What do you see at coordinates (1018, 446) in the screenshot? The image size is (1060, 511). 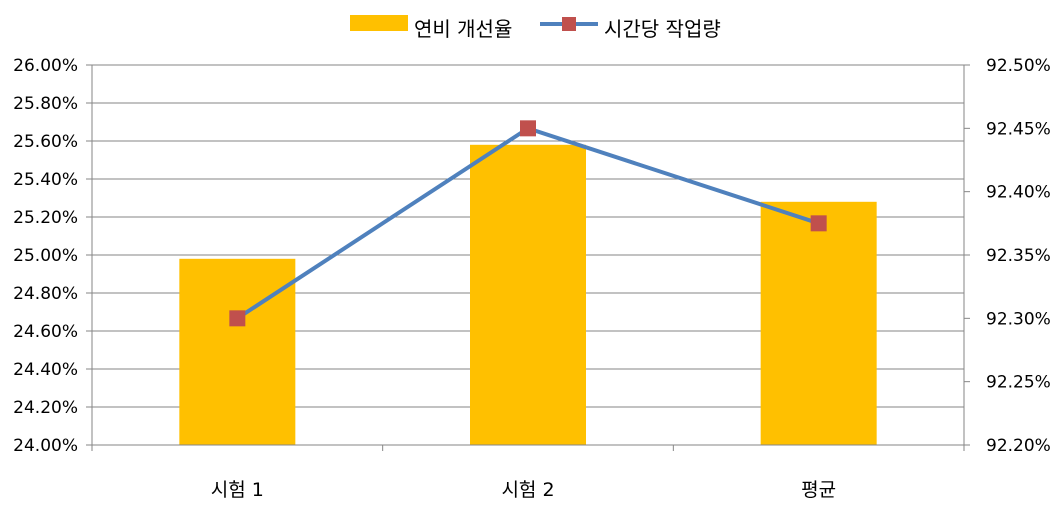 I see `right-tick-label: 92.20%` at bounding box center [1018, 446].